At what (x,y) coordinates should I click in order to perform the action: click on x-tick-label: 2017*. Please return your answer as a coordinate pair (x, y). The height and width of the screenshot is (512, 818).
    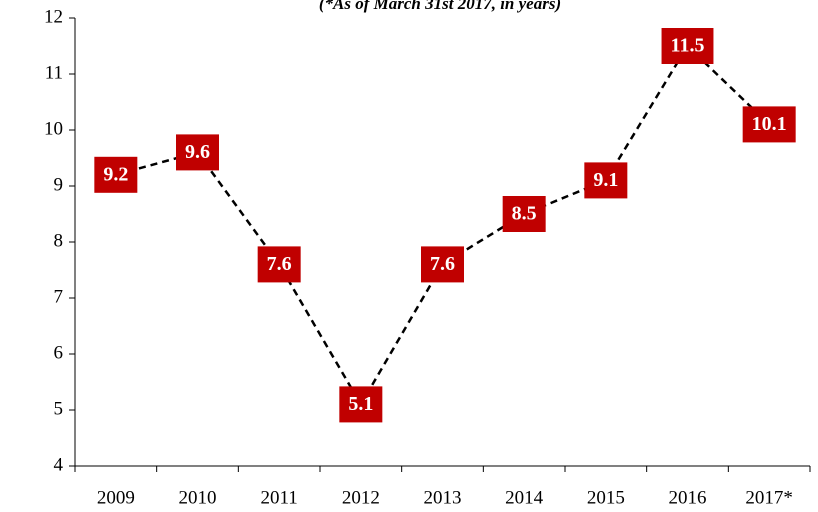
    Looking at the image, I should click on (769, 497).